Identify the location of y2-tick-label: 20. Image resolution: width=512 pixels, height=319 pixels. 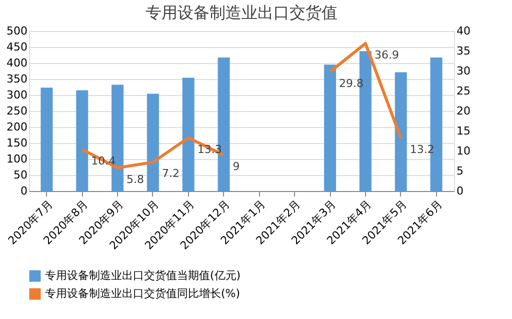
(463, 111).